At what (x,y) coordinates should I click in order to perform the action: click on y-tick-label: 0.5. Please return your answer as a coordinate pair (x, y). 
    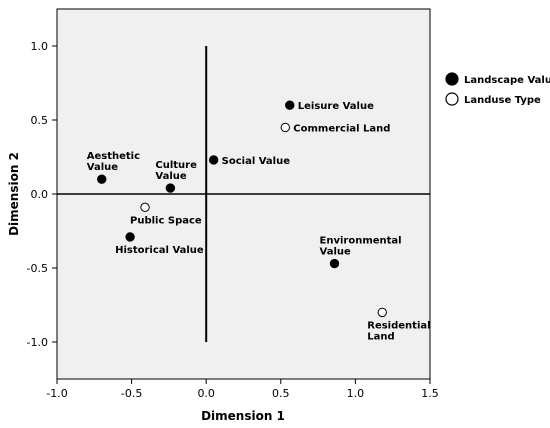
    Looking at the image, I should click on (40, 120).